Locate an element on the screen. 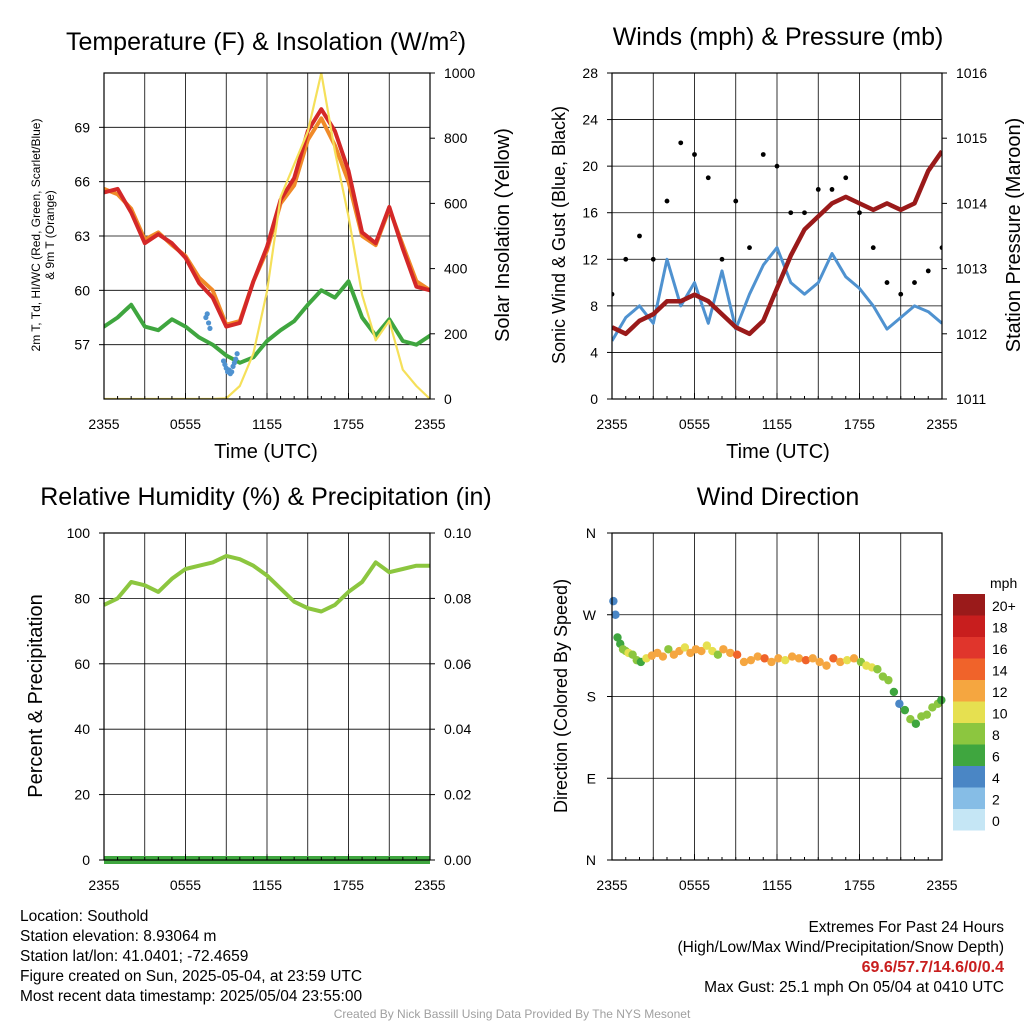 The image size is (1024, 1024). legend-label: 6 is located at coordinates (996, 756).